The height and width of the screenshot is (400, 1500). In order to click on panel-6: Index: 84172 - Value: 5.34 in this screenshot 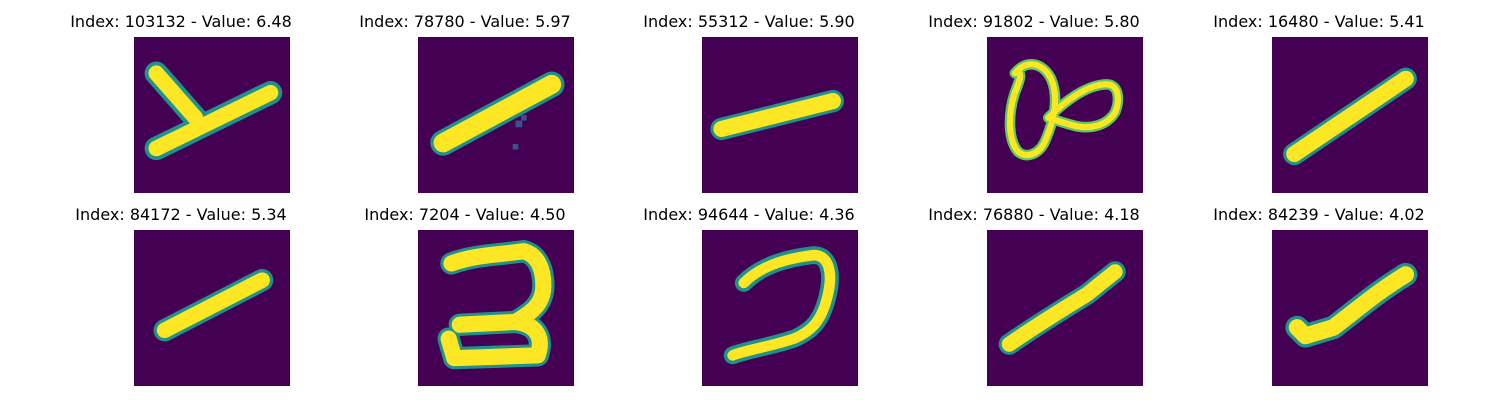, I will do `click(181, 289)`.